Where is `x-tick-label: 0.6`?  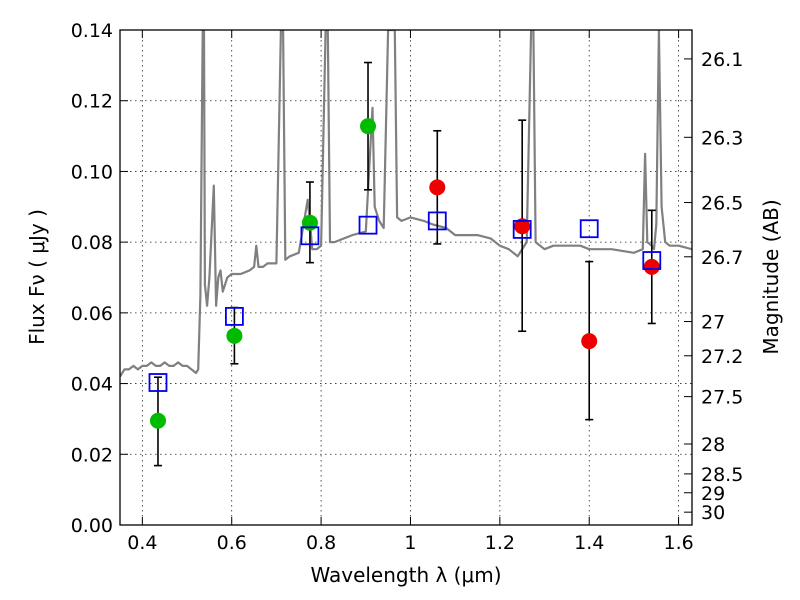
x-tick-label: 0.6 is located at coordinates (232, 543).